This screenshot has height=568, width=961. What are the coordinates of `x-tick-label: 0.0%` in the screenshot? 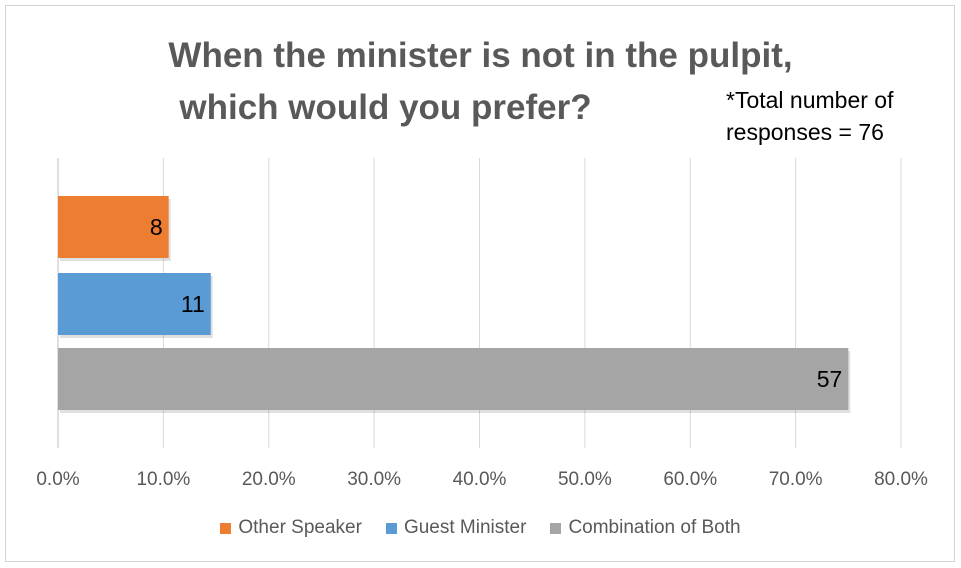 It's located at (57, 479).